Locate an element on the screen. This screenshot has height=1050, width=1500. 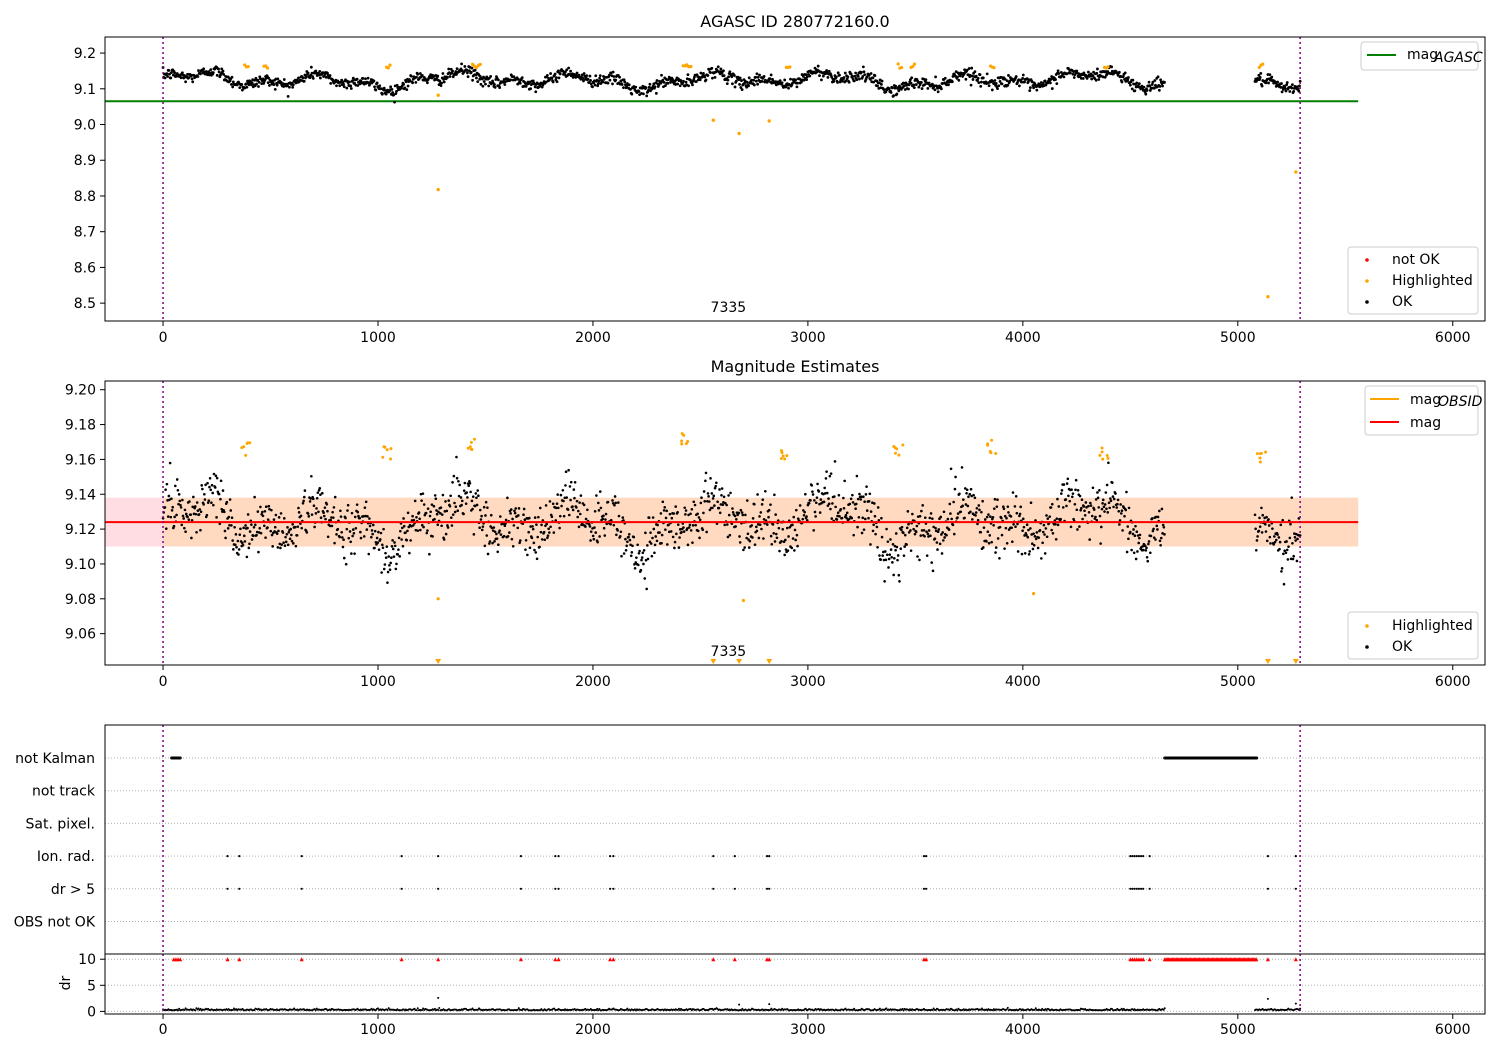
legend-sub: AGASC is located at coordinates (1458, 58).